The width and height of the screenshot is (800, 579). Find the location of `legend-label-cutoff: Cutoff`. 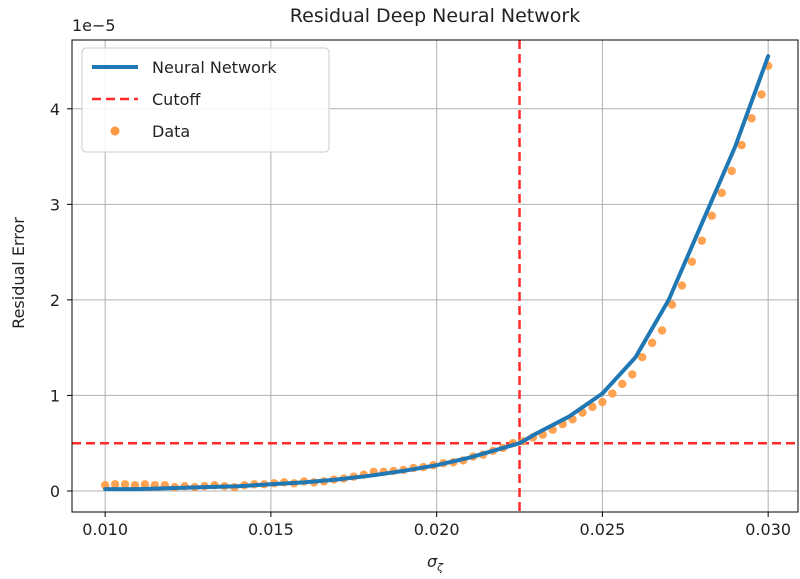

legend-label-cutoff: Cutoff is located at coordinates (176, 99).